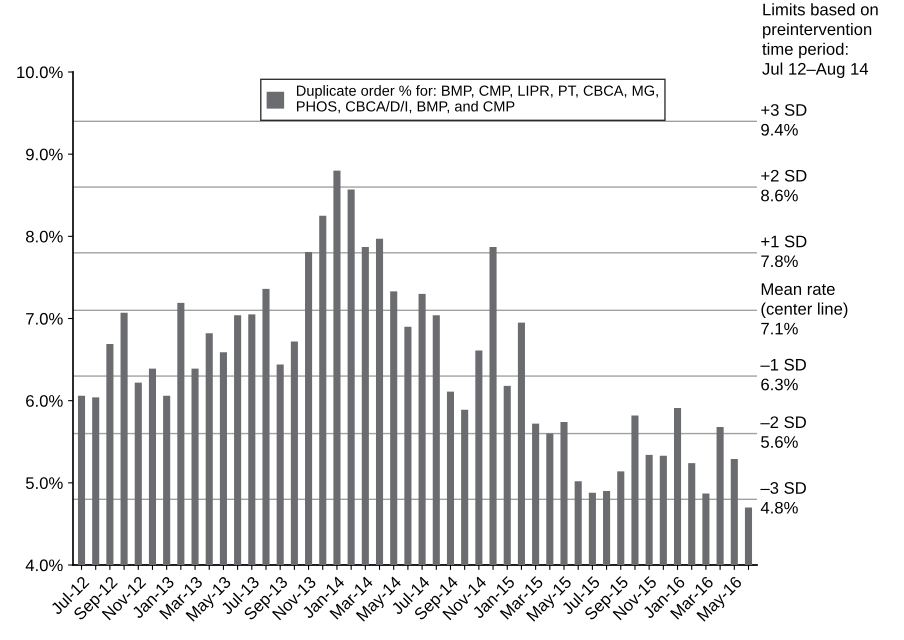  Describe the element at coordinates (783, 120) in the screenshot. I see `ref-line-label: +3 SD 9.4%` at that location.